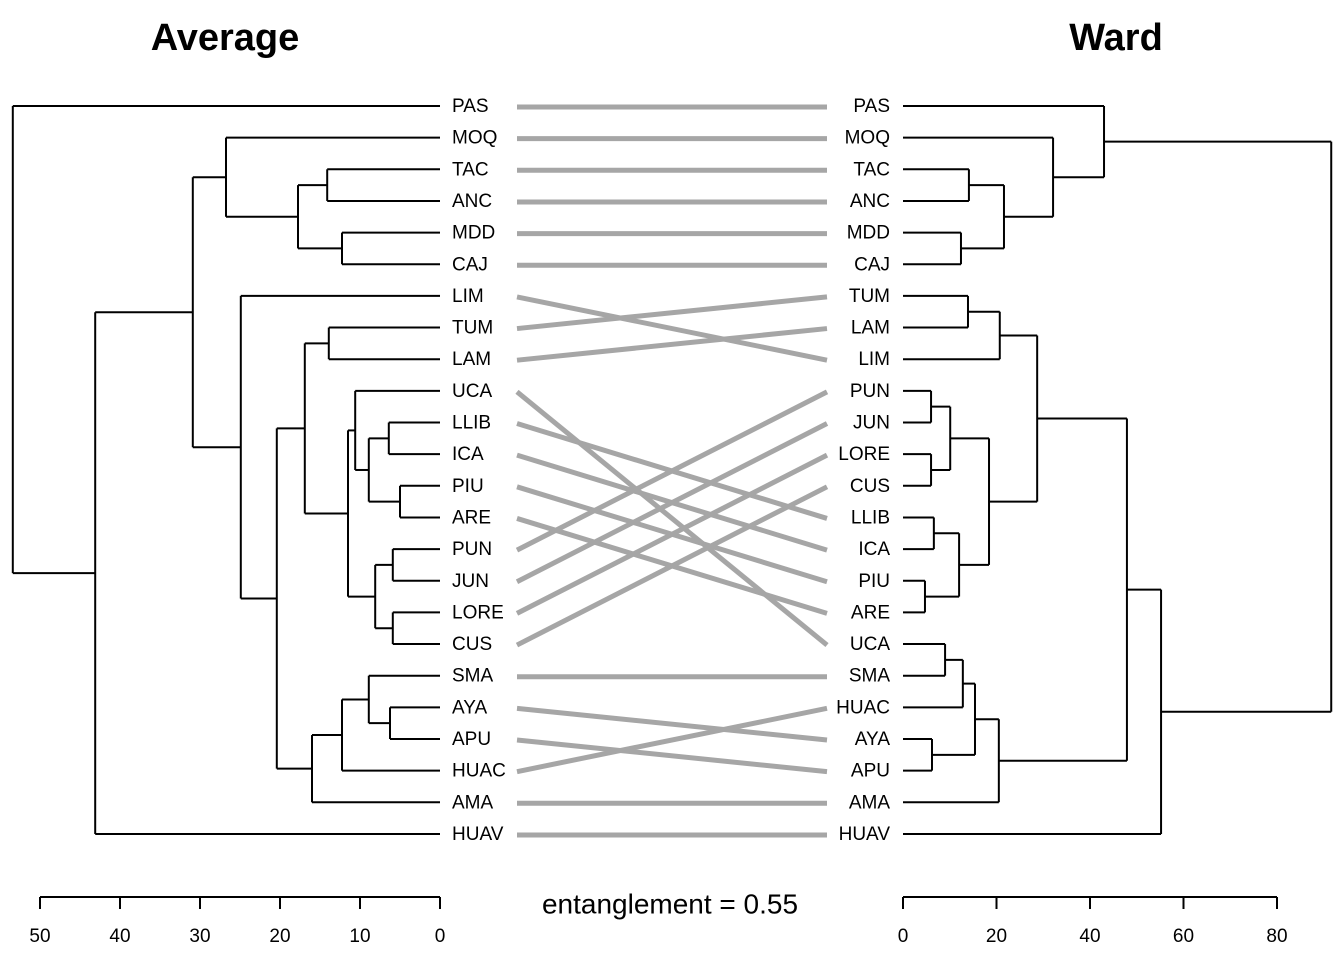 The height and width of the screenshot is (960, 1344). I want to click on right-title: Ward, so click(1116, 38).